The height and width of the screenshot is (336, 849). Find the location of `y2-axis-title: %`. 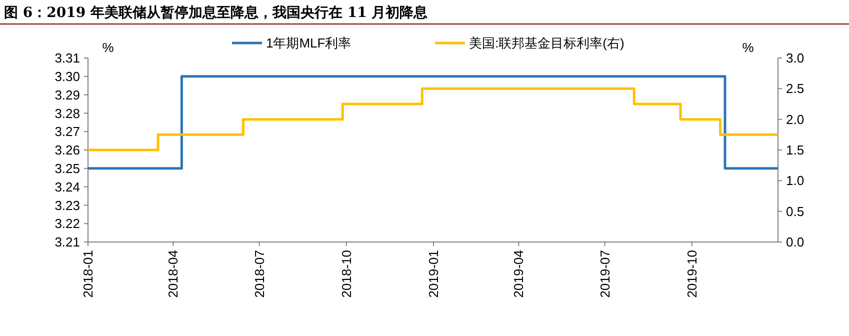

y2-axis-title: % is located at coordinates (748, 47).